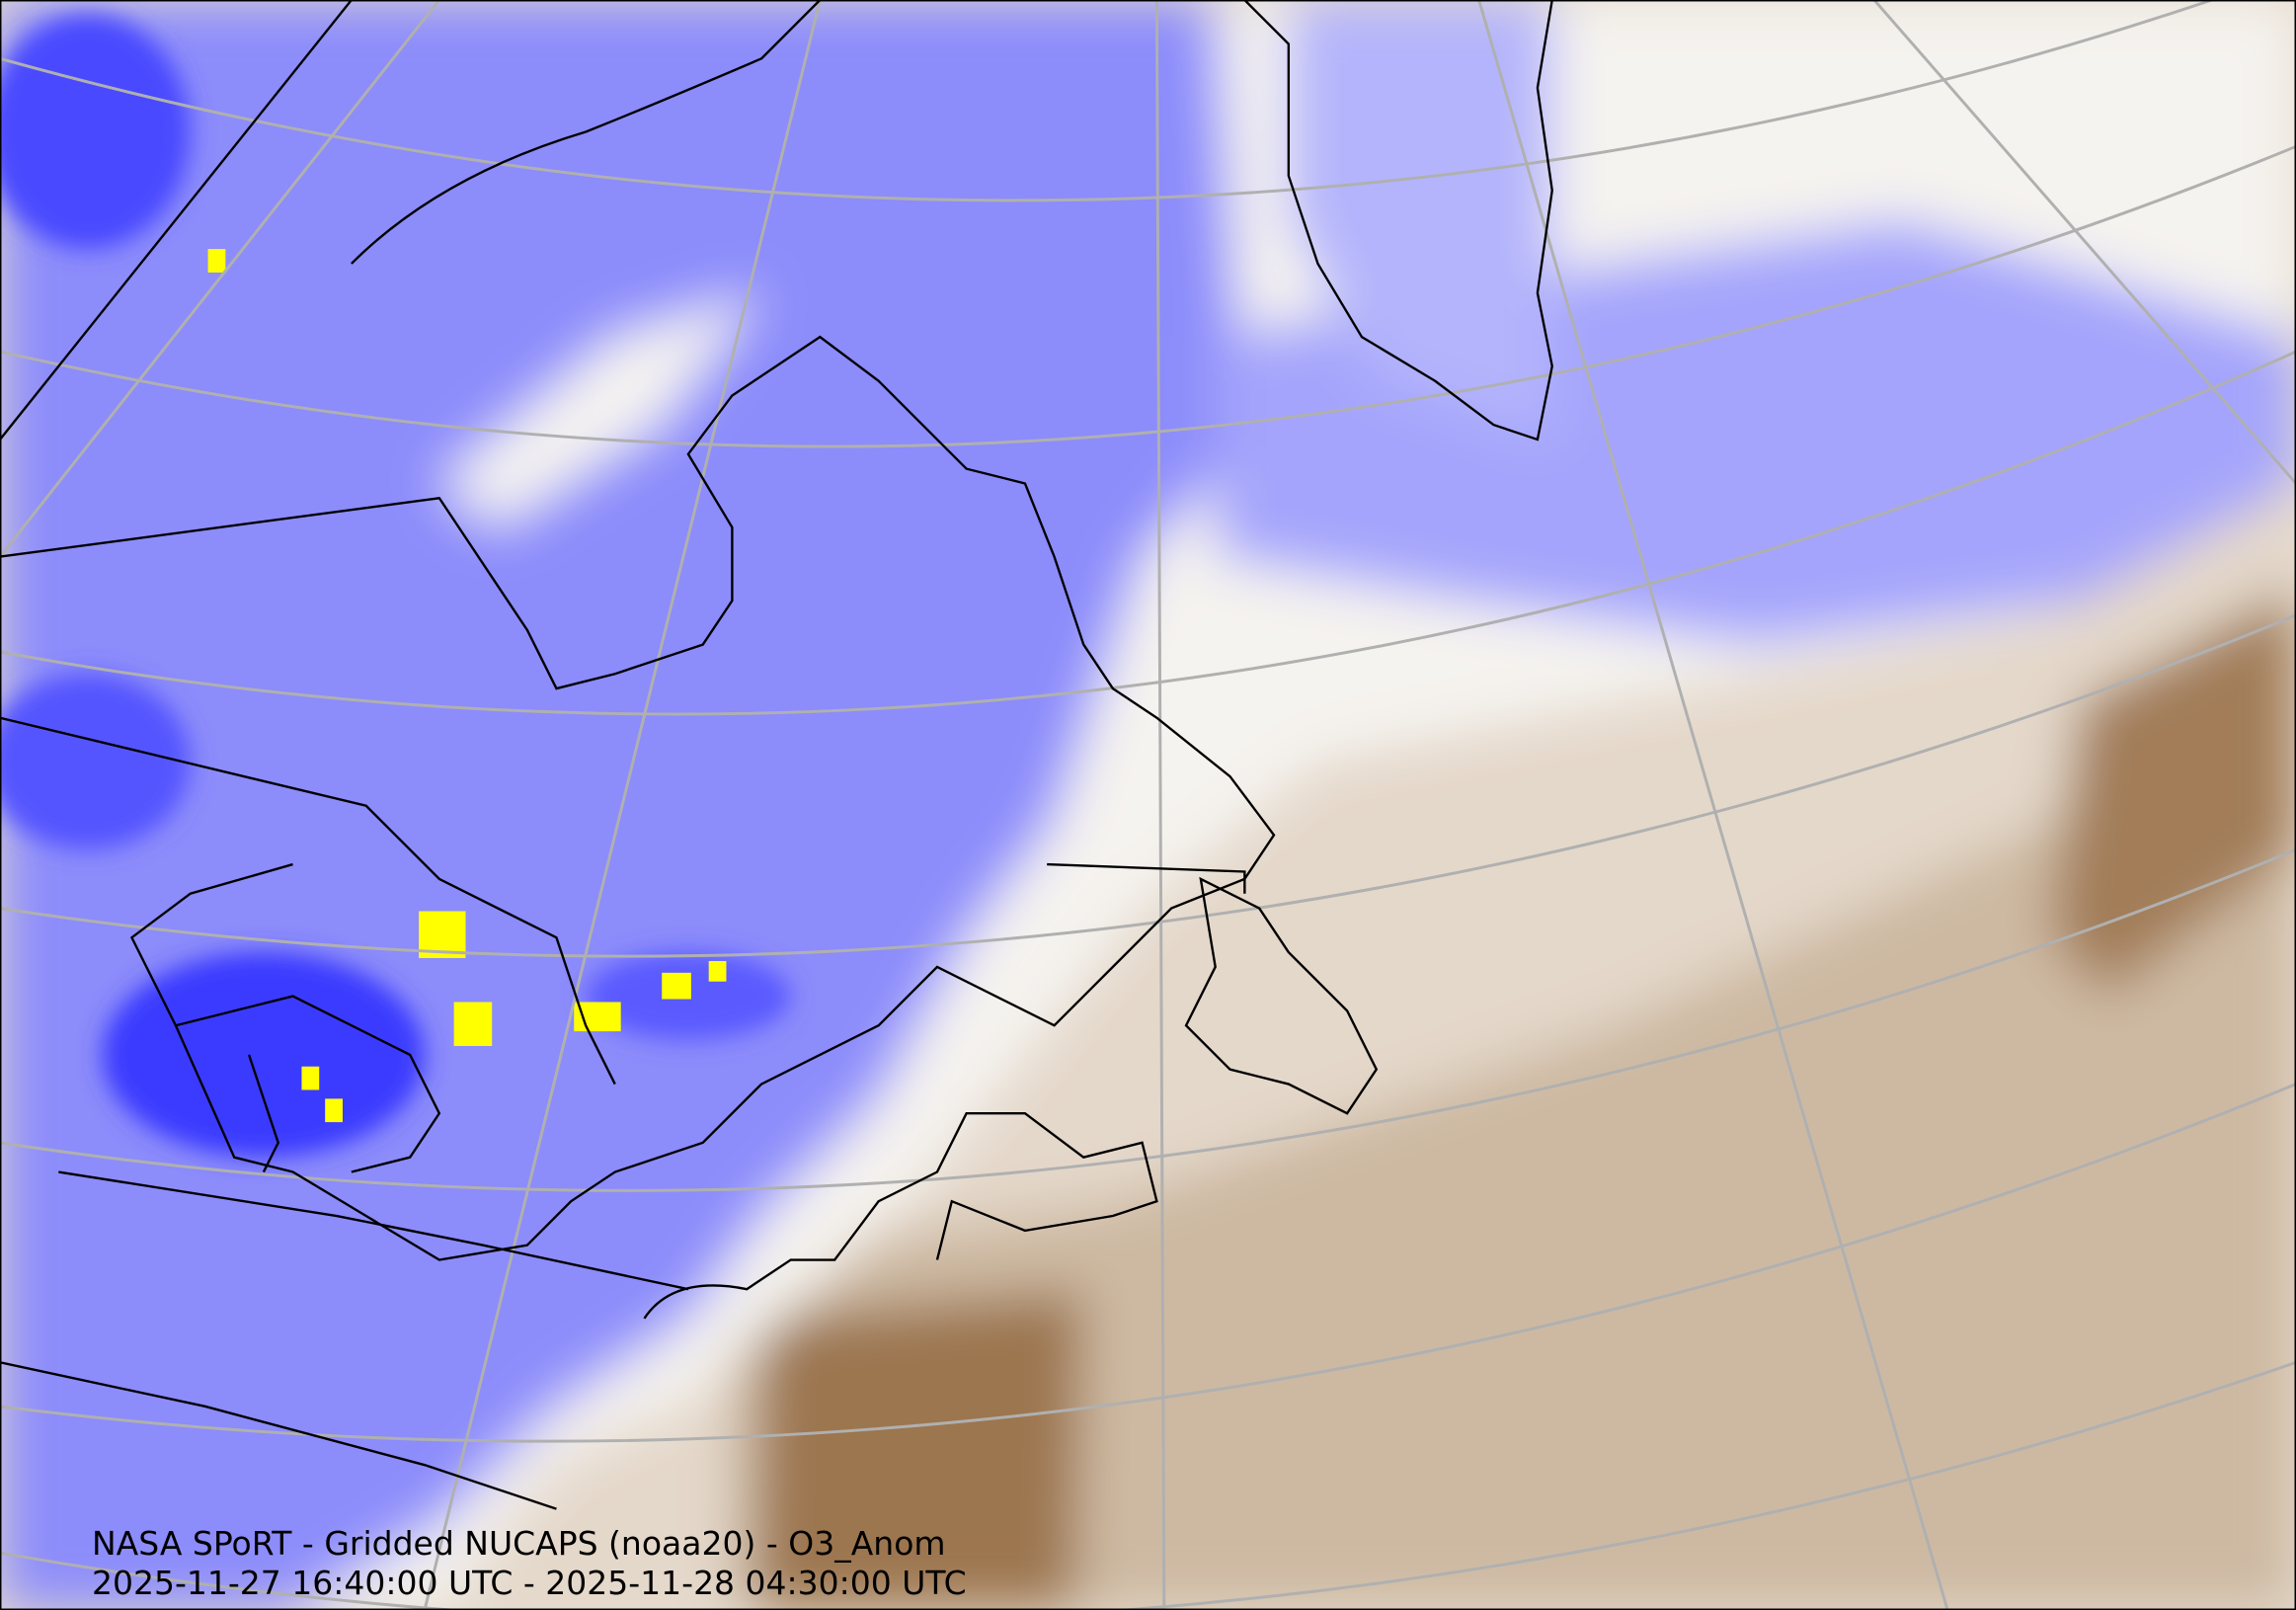  What do you see at coordinates (600, 409) in the screenshot?
I see `white-gap` at bounding box center [600, 409].